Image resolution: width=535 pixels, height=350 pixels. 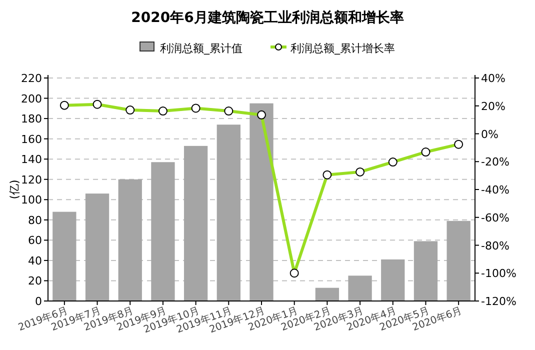 What do you see at coordinates (342, 48) in the screenshot?
I see `legend-label: 利润总额_累计增长率` at bounding box center [342, 48].